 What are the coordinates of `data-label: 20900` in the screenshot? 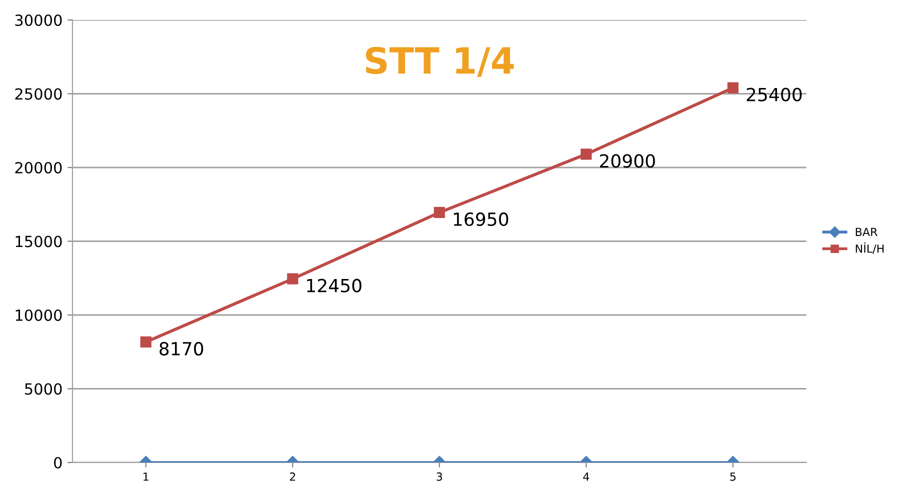 It's located at (627, 161).